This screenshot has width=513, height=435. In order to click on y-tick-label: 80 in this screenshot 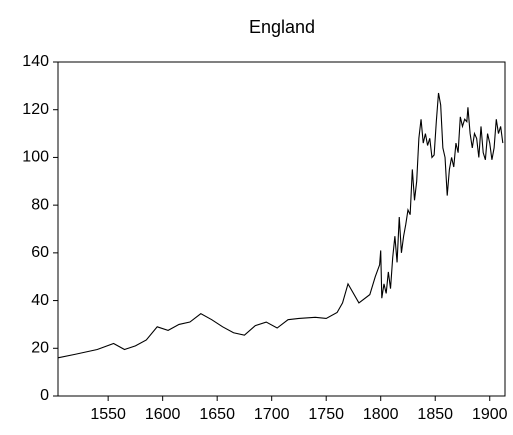, I will do `click(40, 204)`.